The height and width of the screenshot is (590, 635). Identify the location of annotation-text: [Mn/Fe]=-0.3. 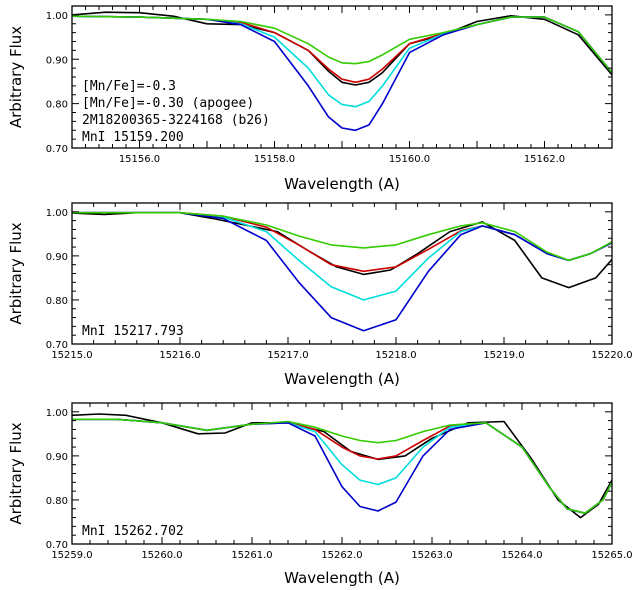
(129, 86).